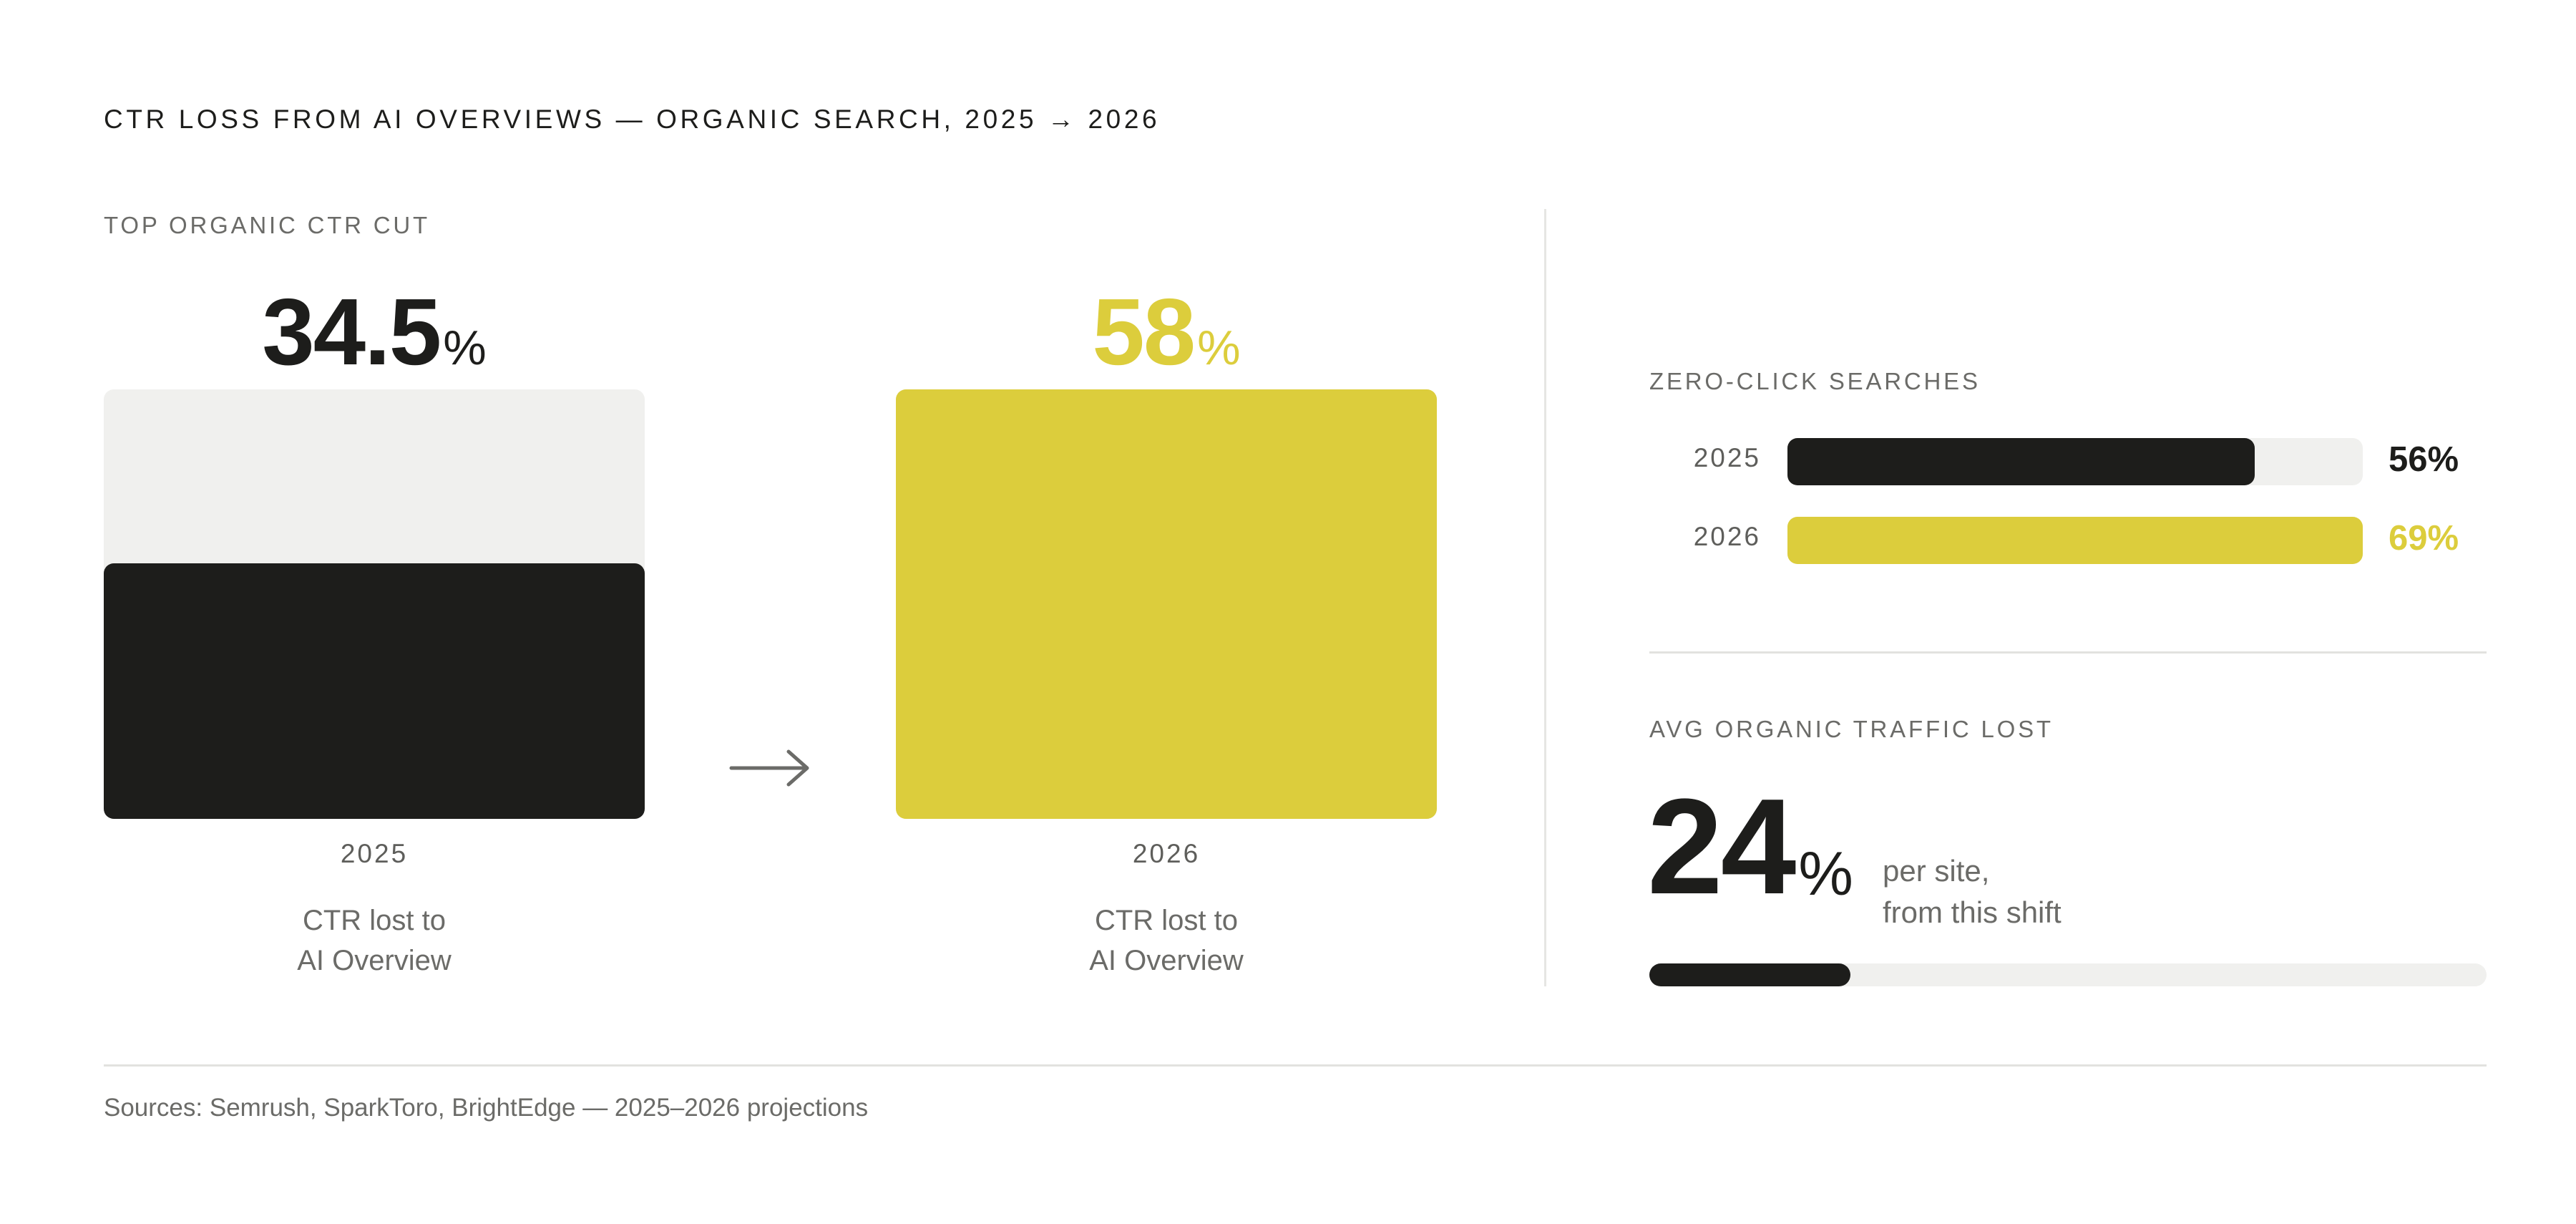 The height and width of the screenshot is (1224, 2576). I want to click on traffic-value-unit: %, so click(1825, 874).